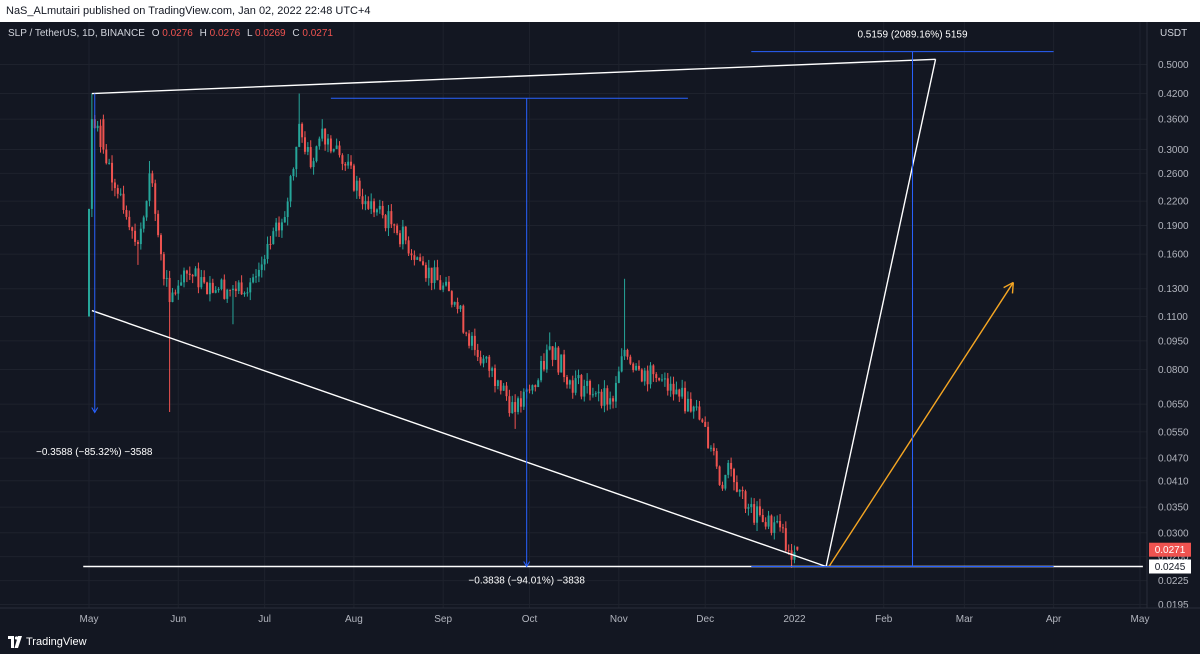 Image resolution: width=1200 pixels, height=654 pixels. What do you see at coordinates (619, 619) in the screenshot?
I see `x-tick-label: Nov` at bounding box center [619, 619].